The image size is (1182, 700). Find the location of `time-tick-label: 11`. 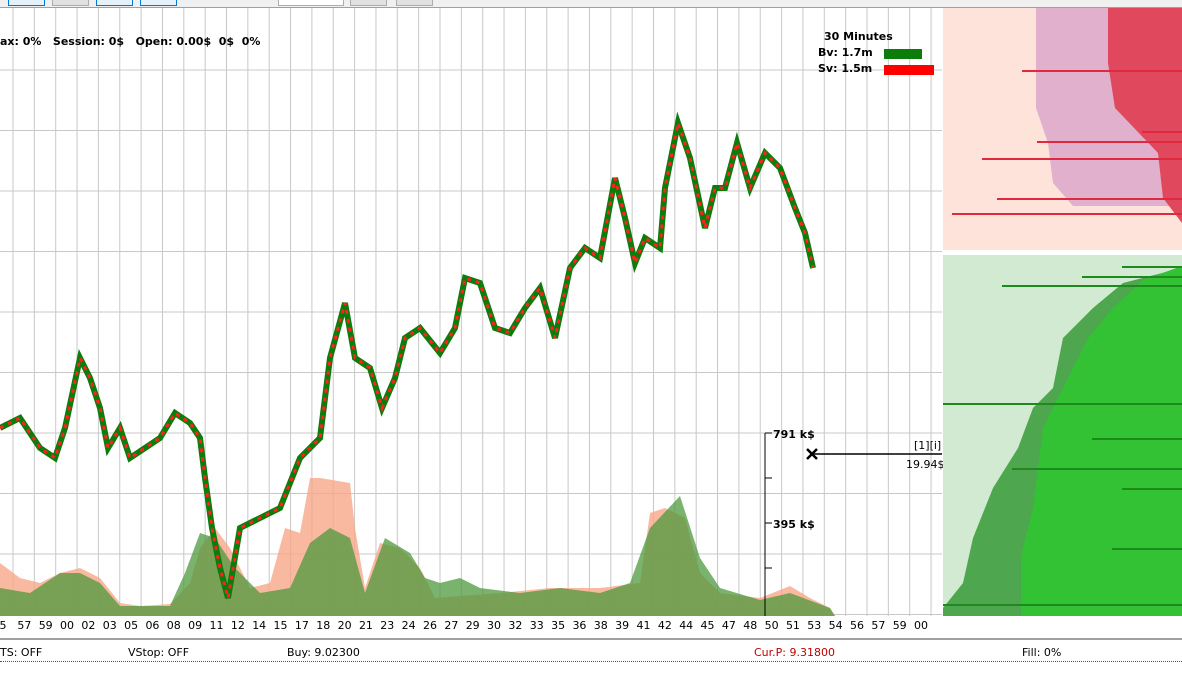

time-tick-label: 11 is located at coordinates (216, 625).